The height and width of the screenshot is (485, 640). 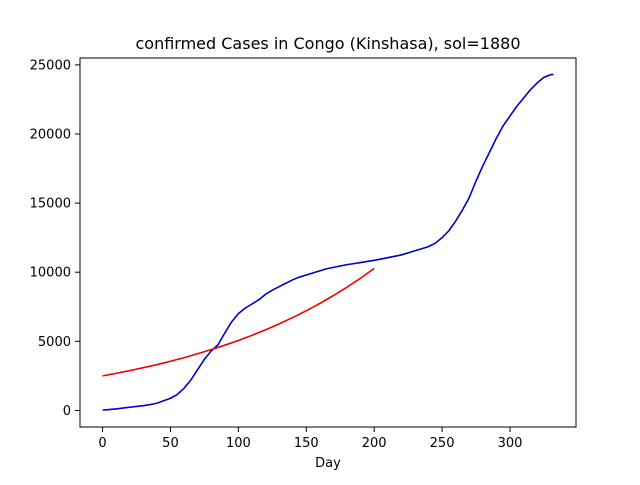 I want to click on x-axis: 0 50 100 150 200 250 300, so click(x=310, y=439).